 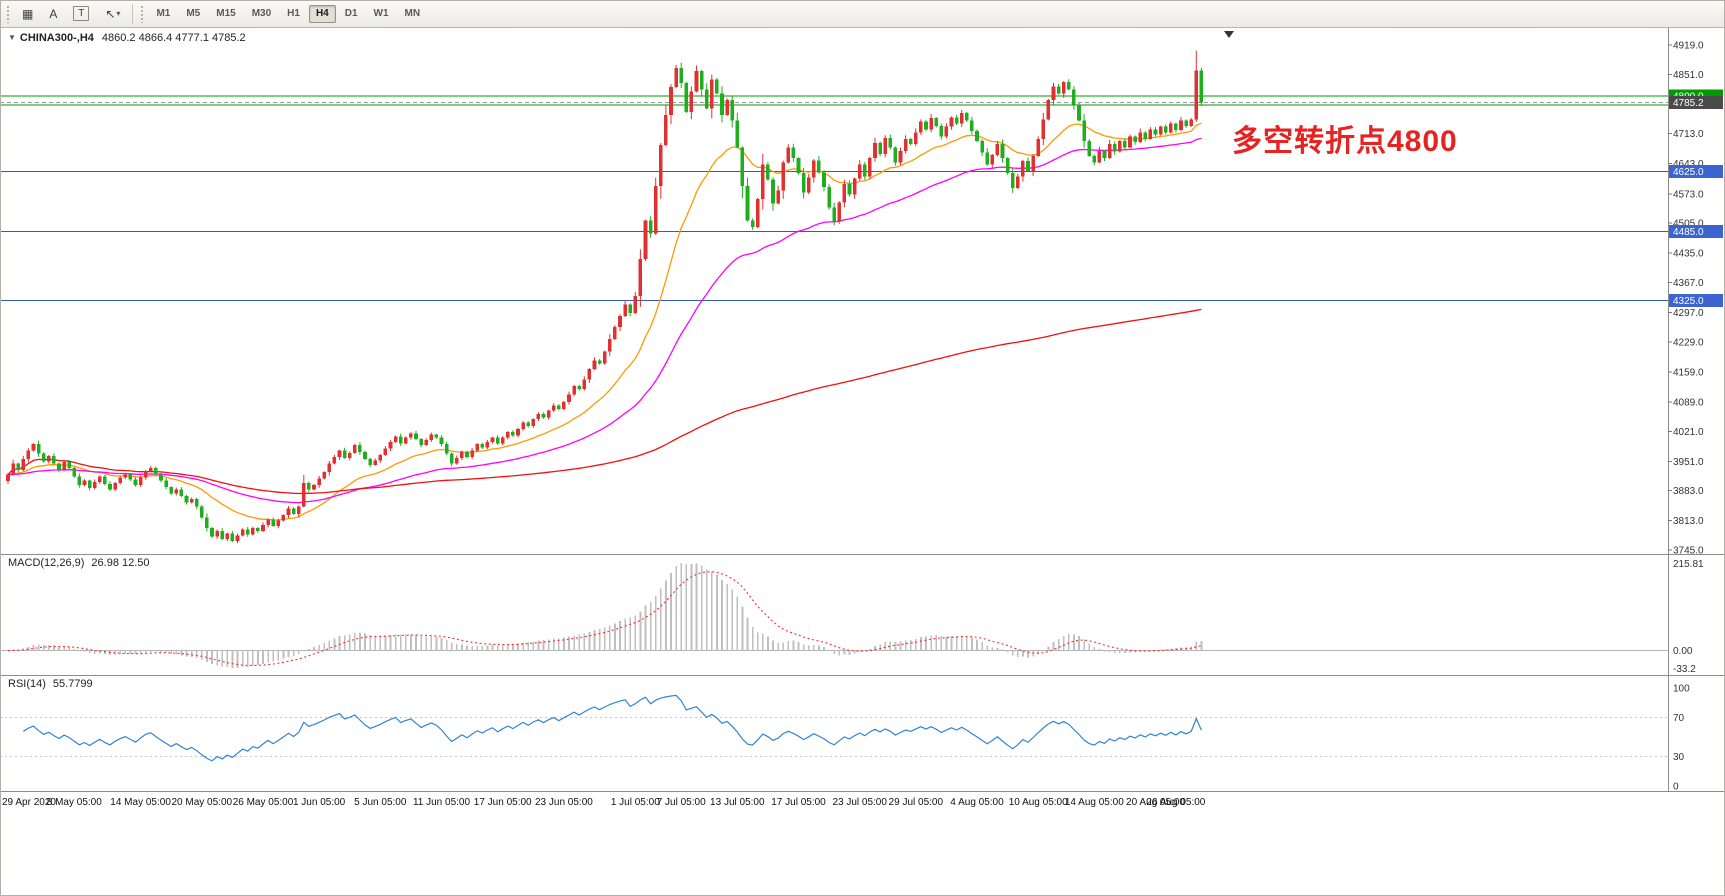 What do you see at coordinates (72, 684) in the screenshot?
I see `rsi-value: 55.7799` at bounding box center [72, 684].